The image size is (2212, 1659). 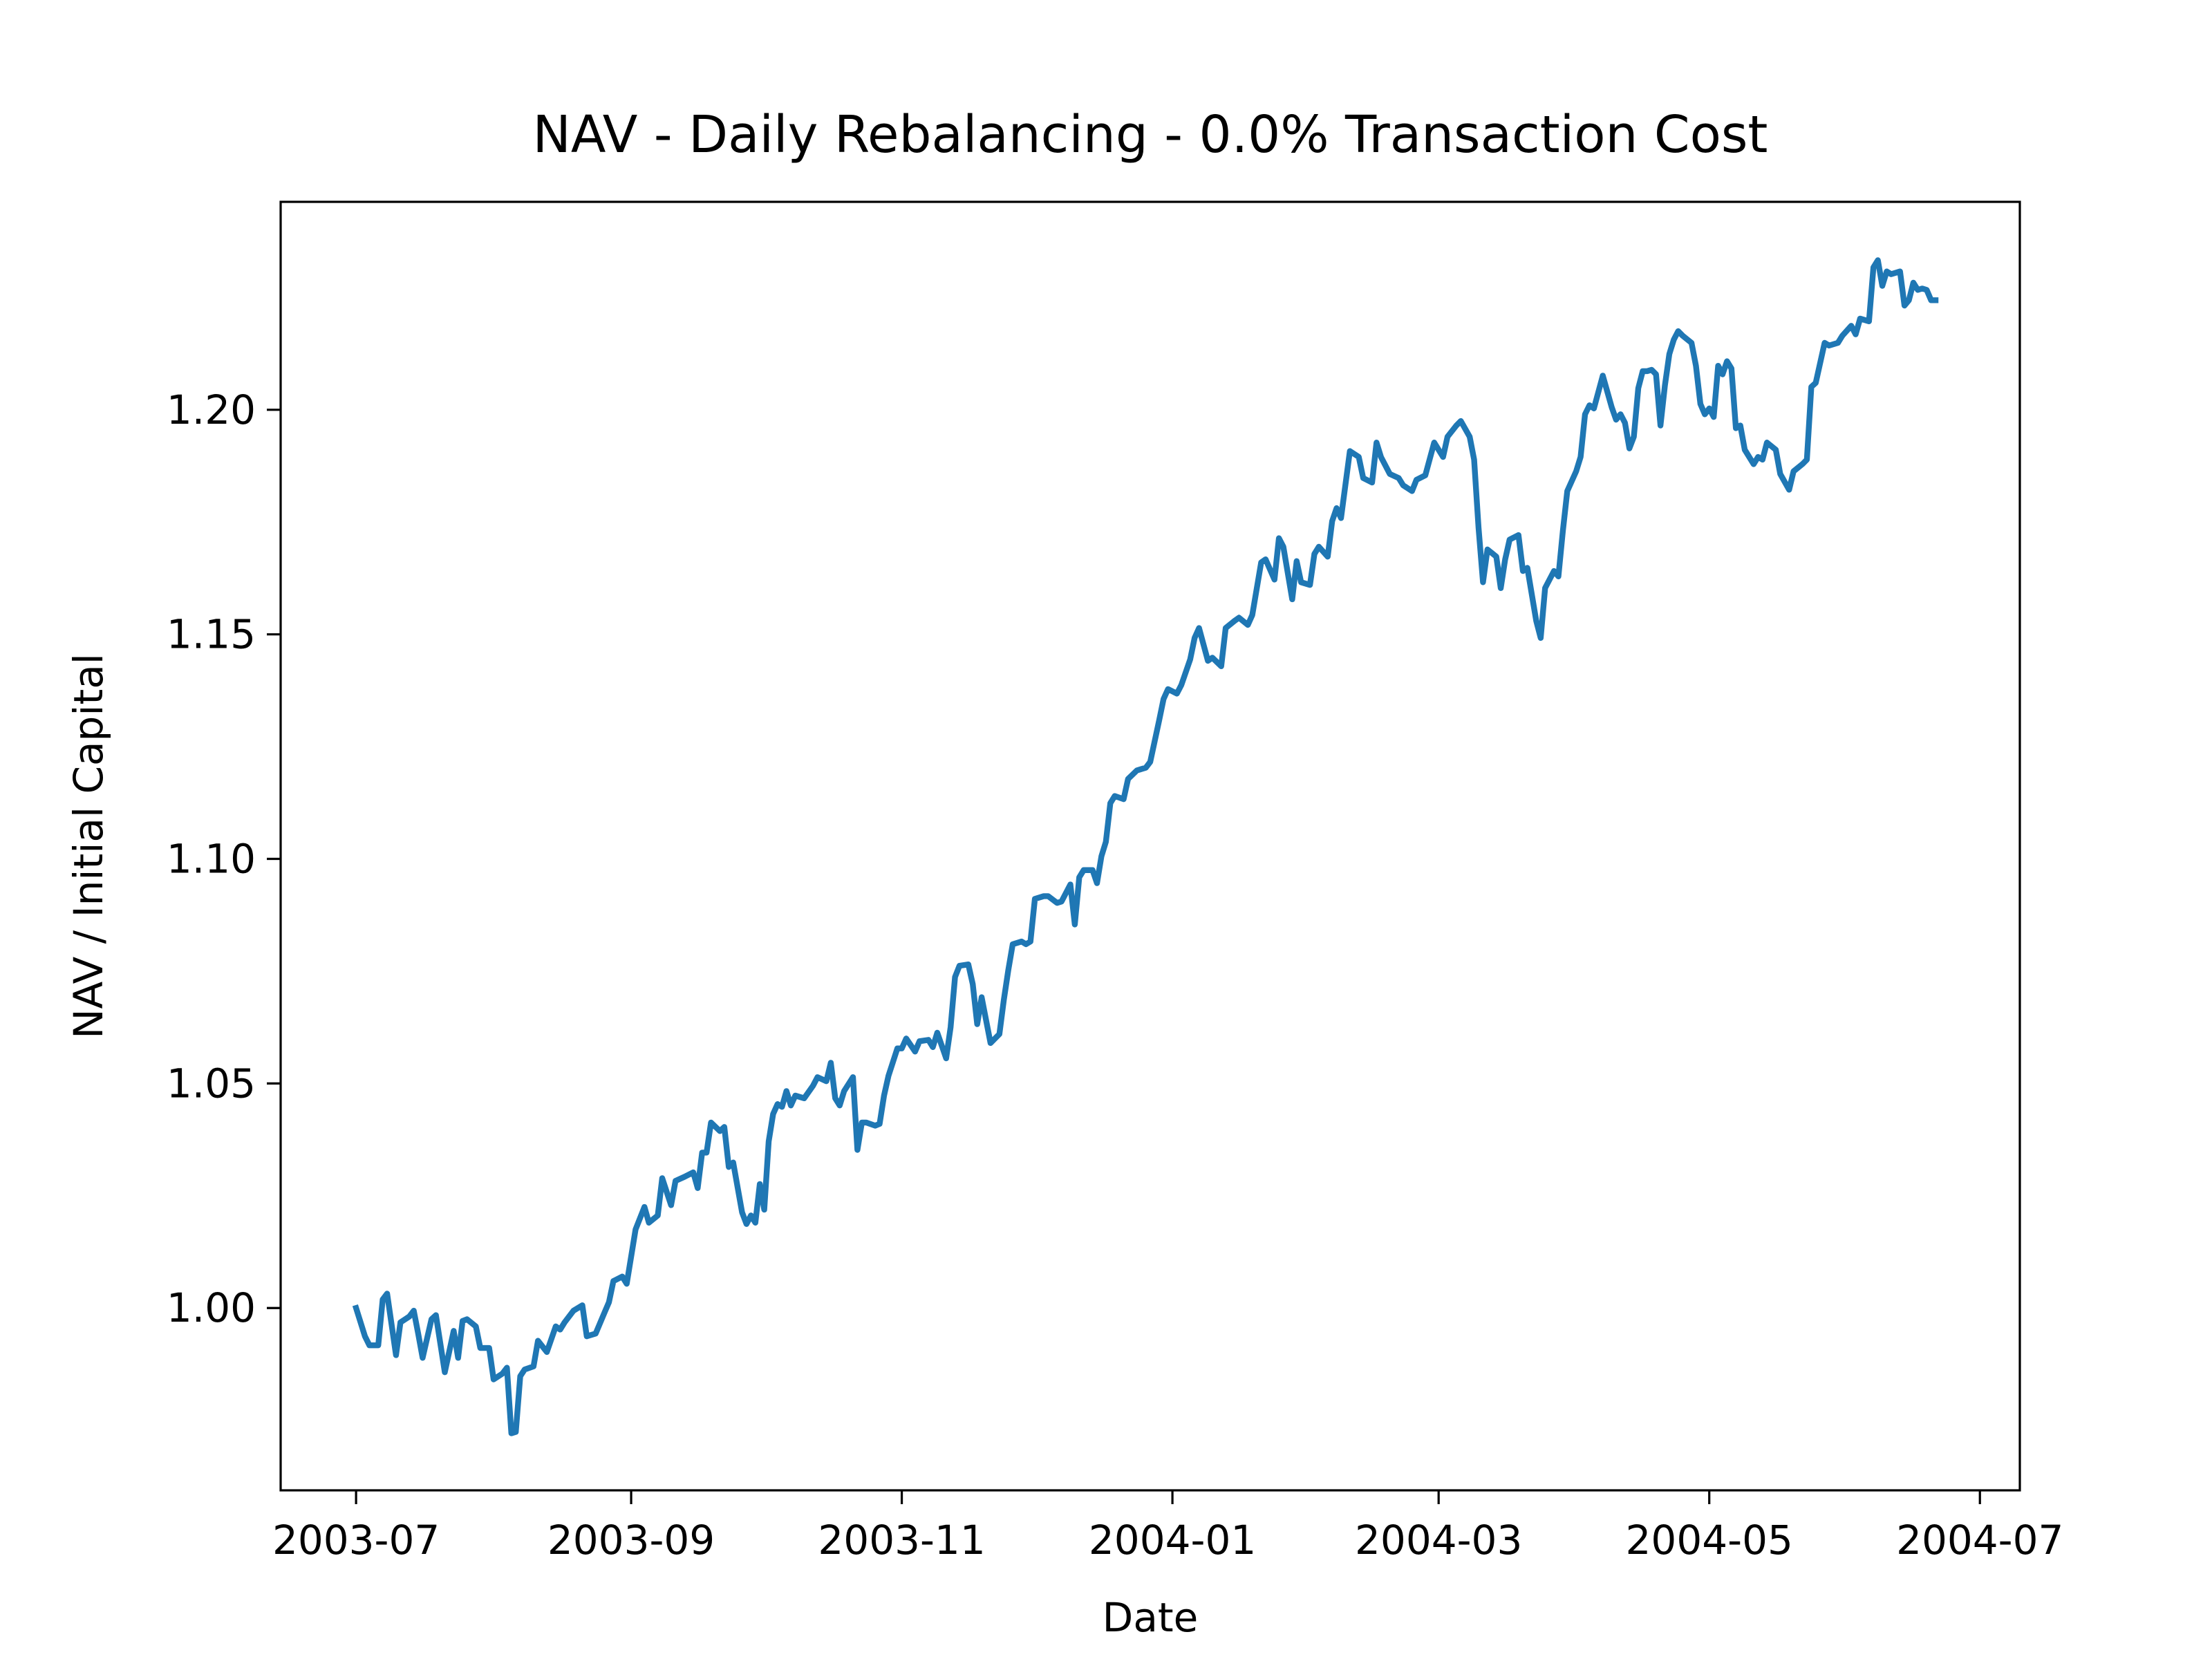 I want to click on y-tick-label: 1.00, so click(x=211, y=1307).